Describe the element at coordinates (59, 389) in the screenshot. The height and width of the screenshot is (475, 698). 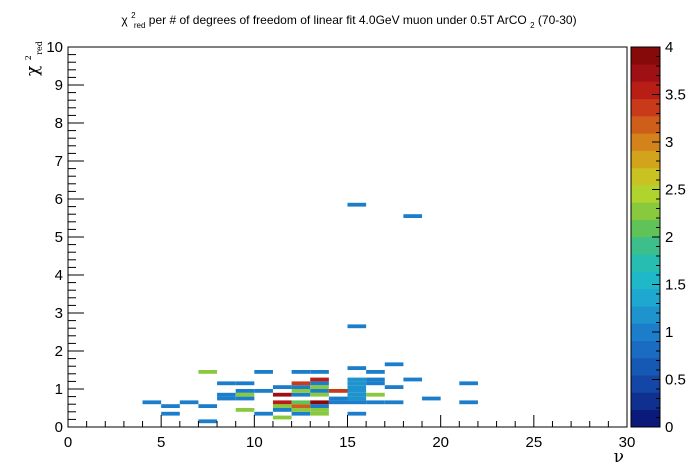
I see `y-tick-label: 1` at that location.